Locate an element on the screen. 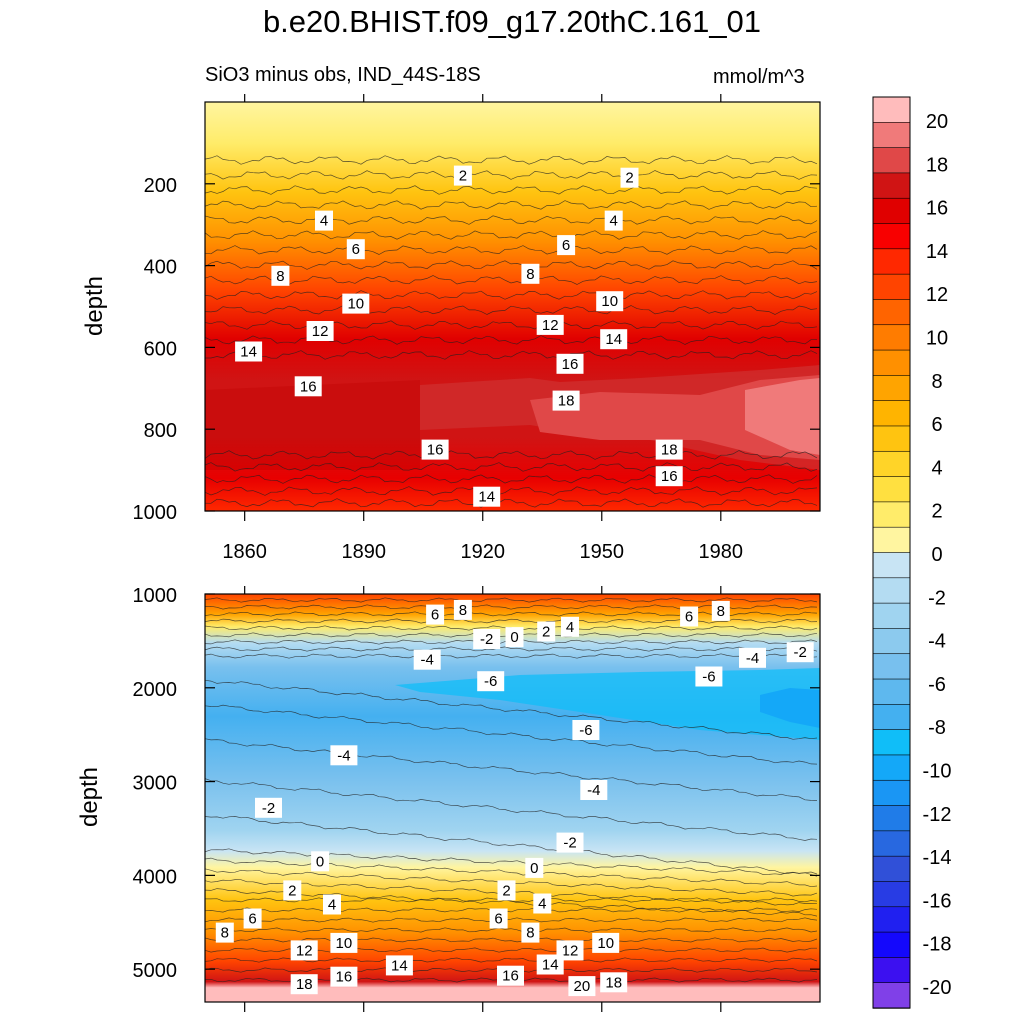 The image size is (1024, 1024). colorbar-label: -8 is located at coordinates (937, 728).